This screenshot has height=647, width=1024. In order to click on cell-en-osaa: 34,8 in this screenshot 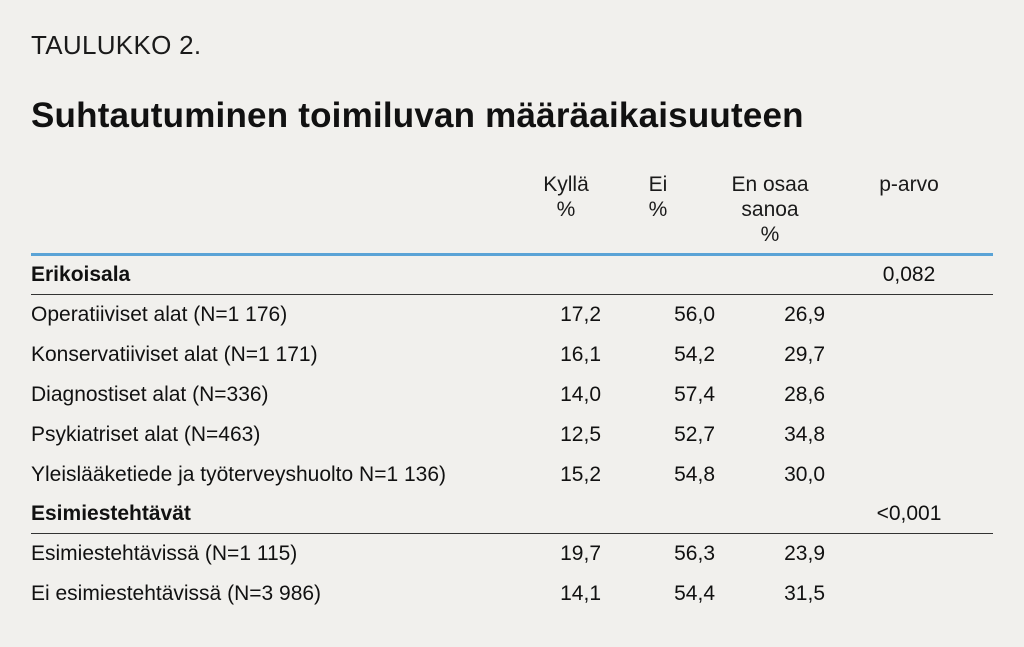, I will do `click(804, 434)`.